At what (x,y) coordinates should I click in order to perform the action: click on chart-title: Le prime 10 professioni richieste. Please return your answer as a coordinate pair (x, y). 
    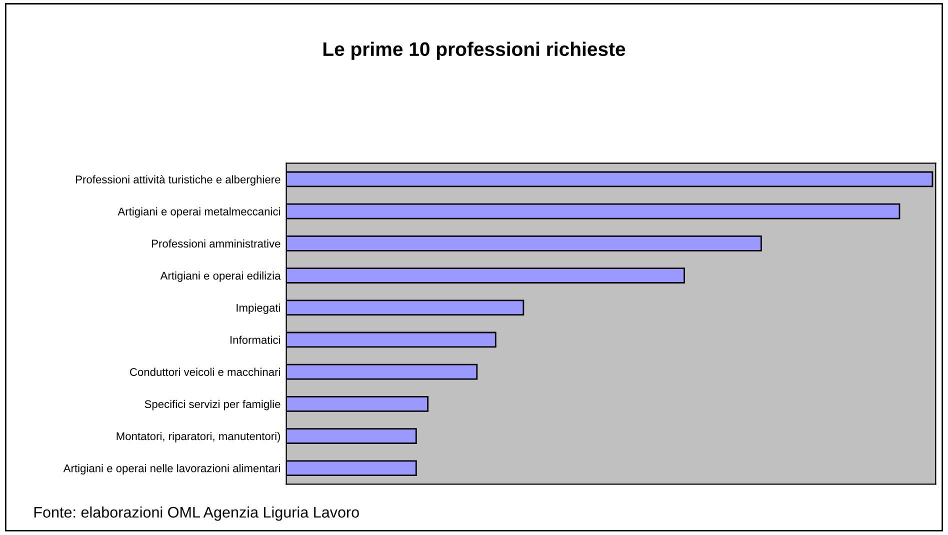
    Looking at the image, I should click on (474, 51).